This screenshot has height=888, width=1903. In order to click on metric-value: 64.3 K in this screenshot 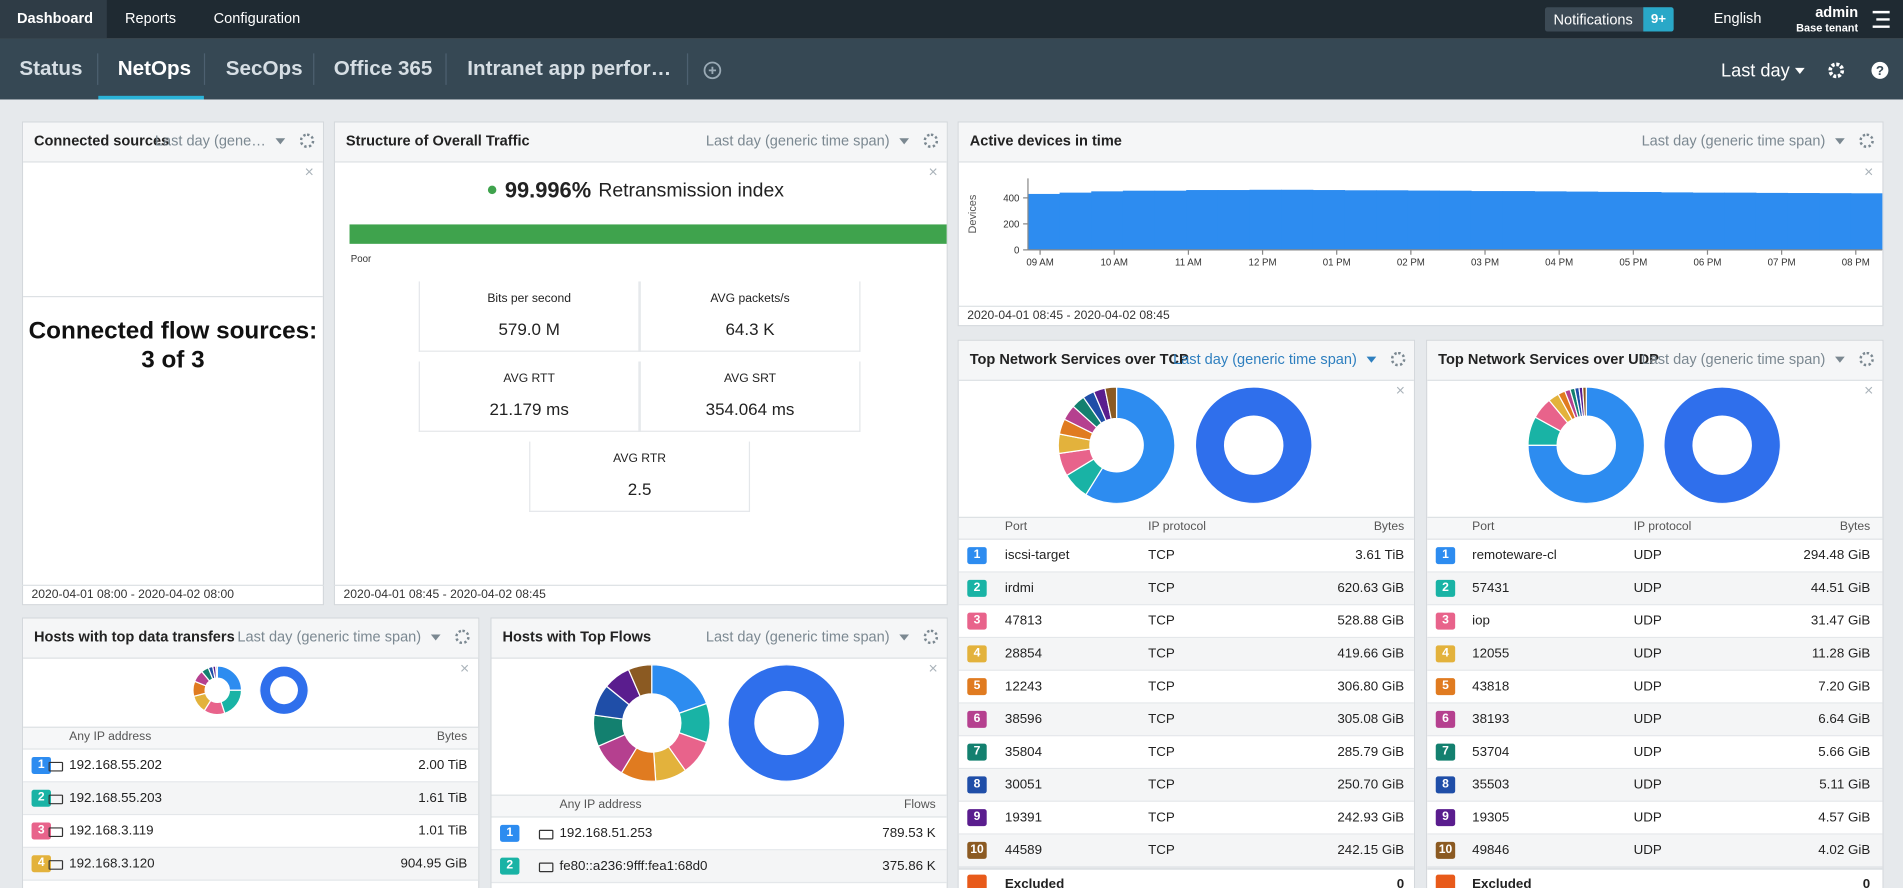, I will do `click(750, 329)`.